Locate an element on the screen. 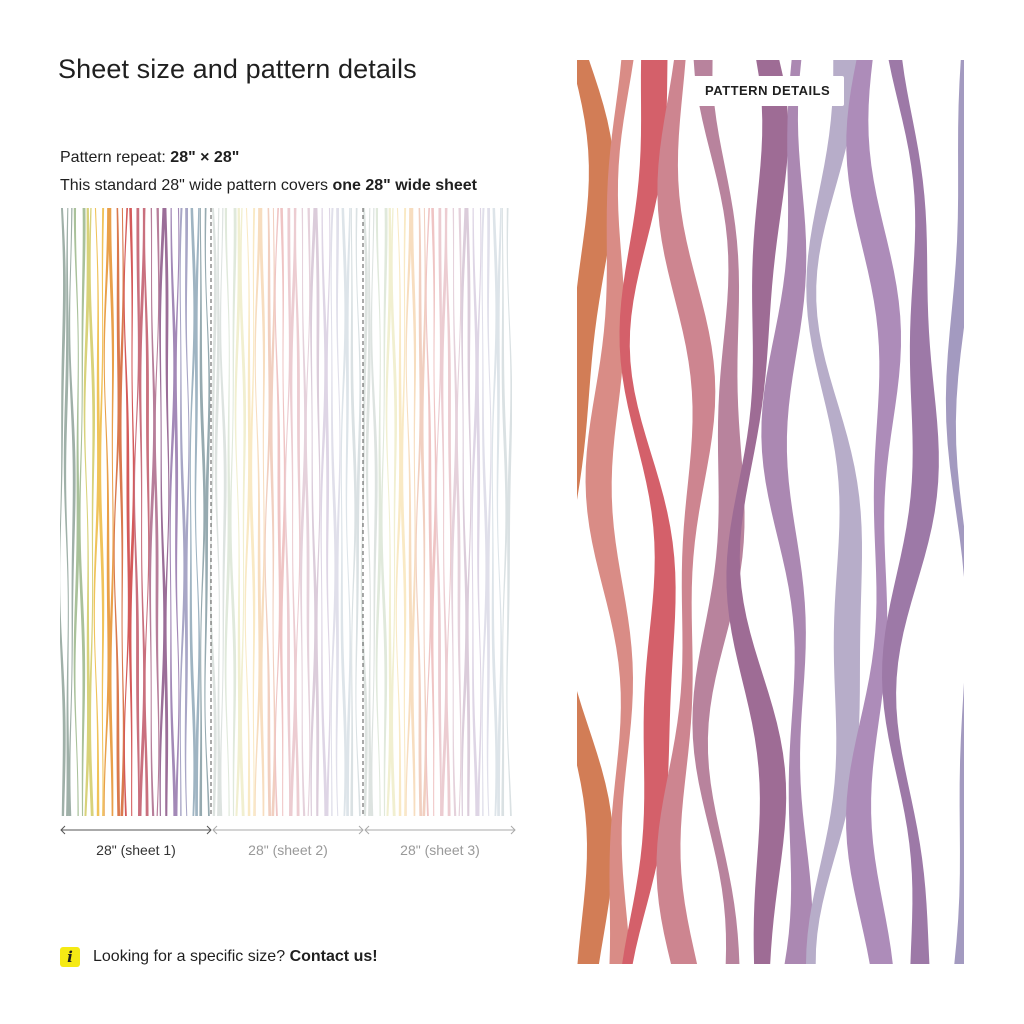 The height and width of the screenshot is (1024, 1024). pattern-repeat: Pattern repeat: 28" × 28" is located at coordinates (150, 157).